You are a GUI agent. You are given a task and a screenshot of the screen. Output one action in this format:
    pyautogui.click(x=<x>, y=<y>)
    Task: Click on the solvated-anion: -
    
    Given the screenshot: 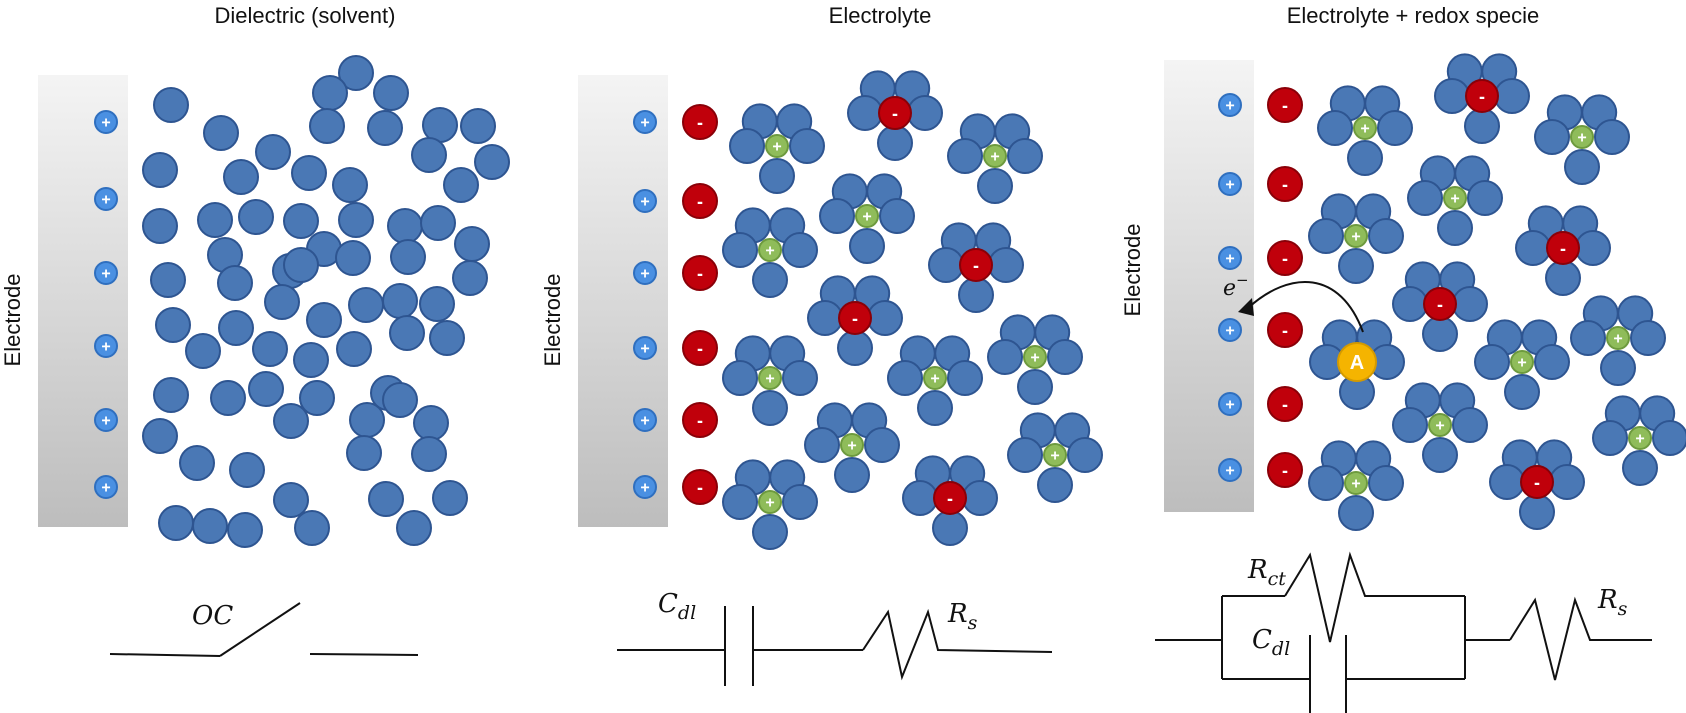 What is the action you would take?
    pyautogui.click(x=855, y=320)
    